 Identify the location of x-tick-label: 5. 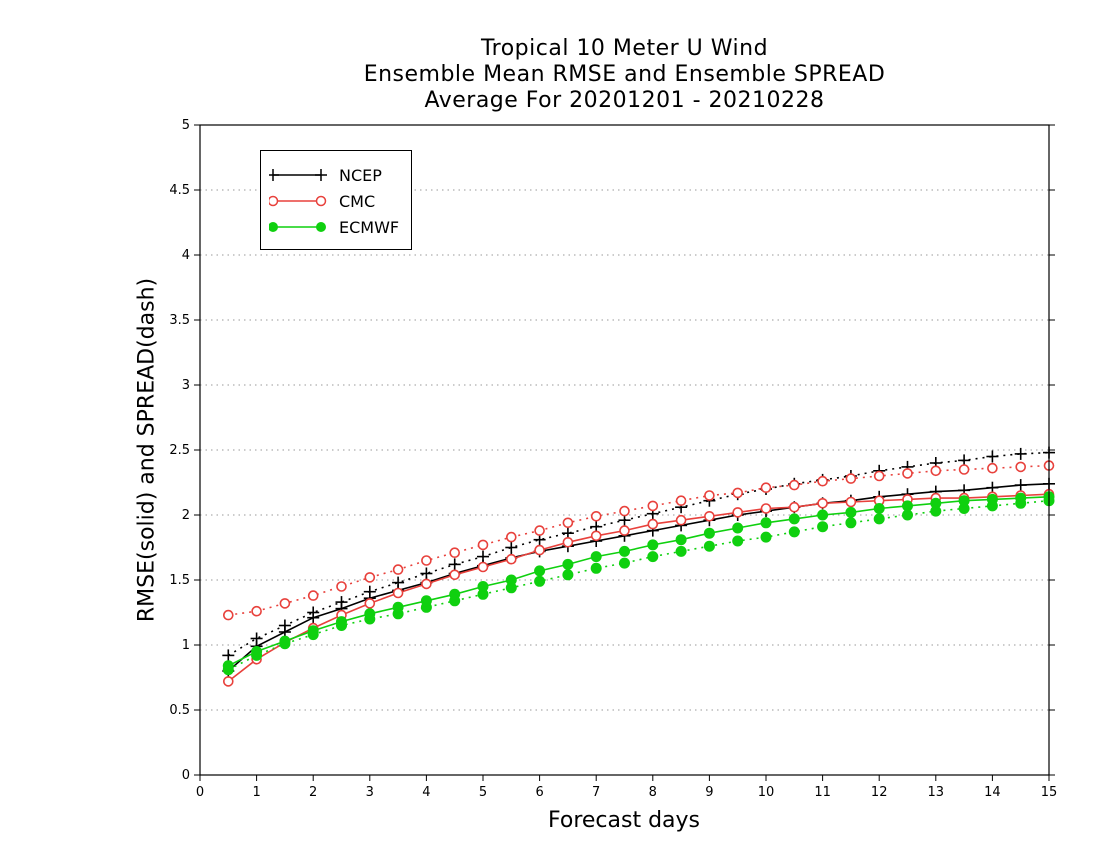
(483, 792).